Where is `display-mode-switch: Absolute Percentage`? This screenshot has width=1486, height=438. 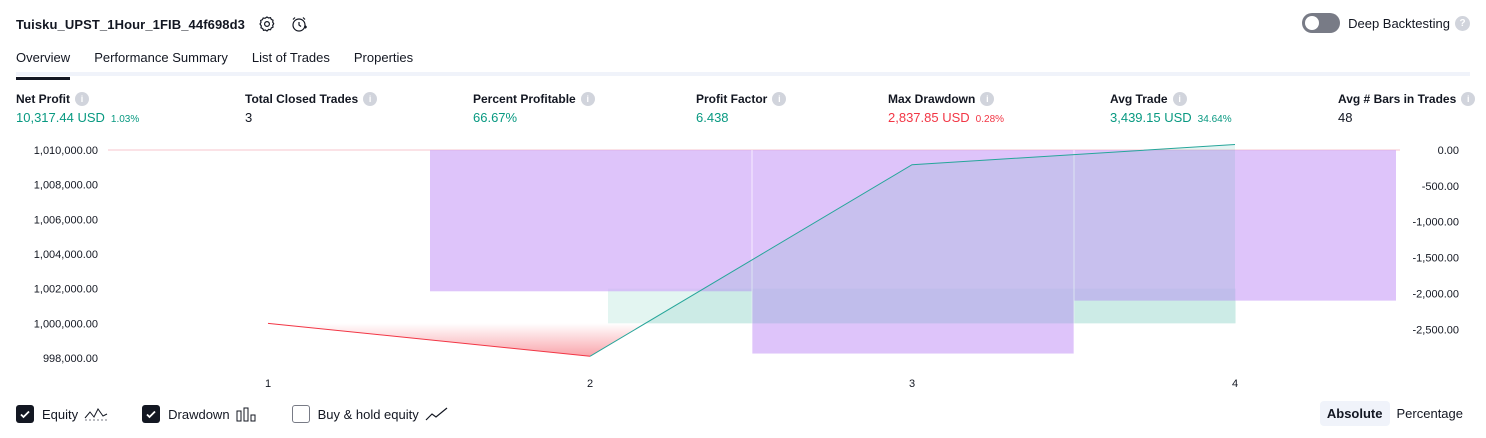
display-mode-switch: Absolute Percentage is located at coordinates (1394, 413).